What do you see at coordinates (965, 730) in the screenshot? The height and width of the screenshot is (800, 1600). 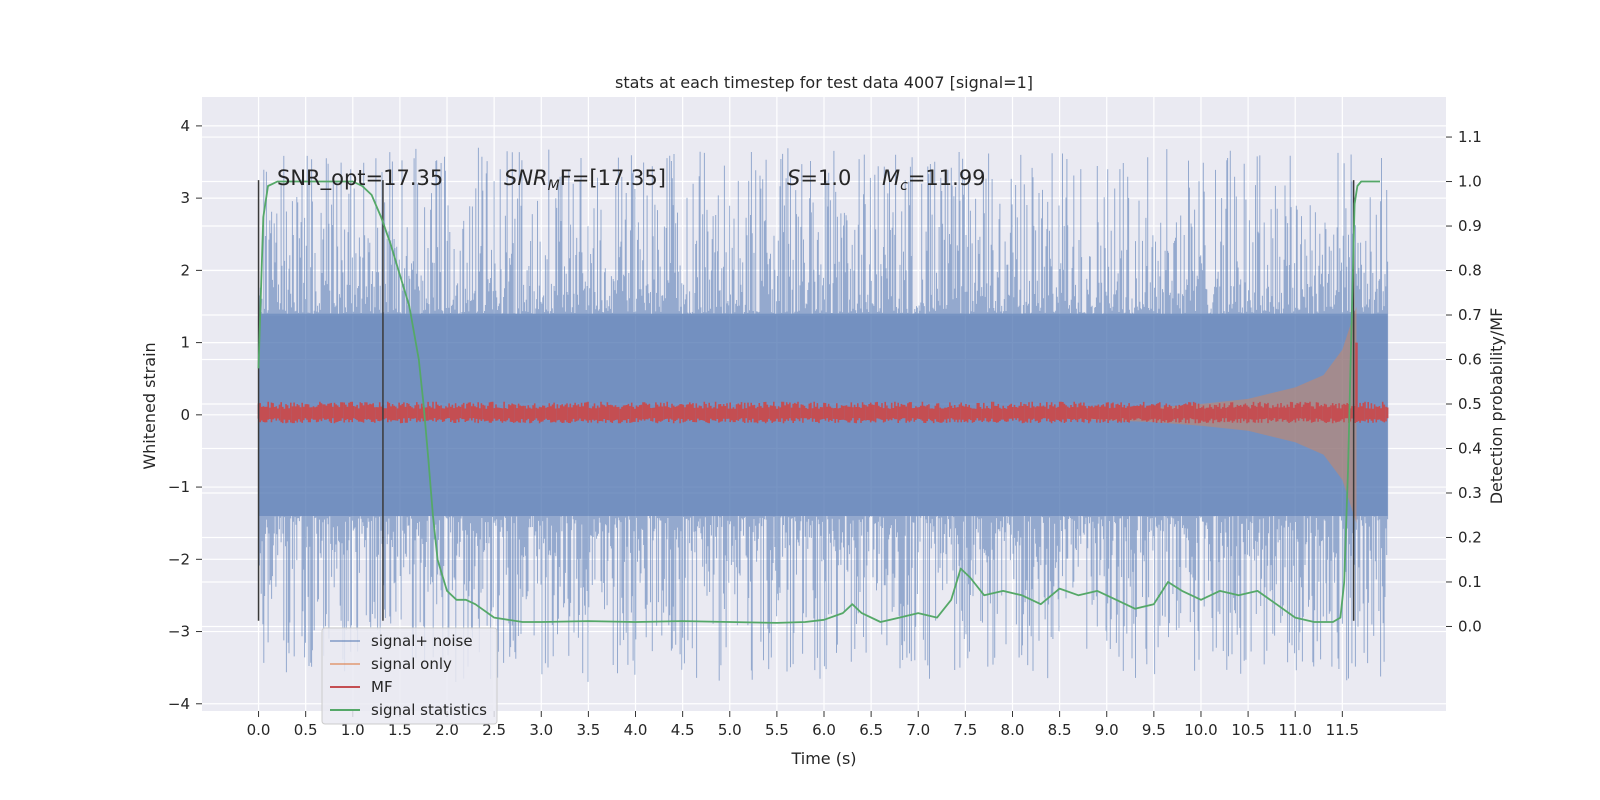 I see `x-tick-label: 7.5` at bounding box center [965, 730].